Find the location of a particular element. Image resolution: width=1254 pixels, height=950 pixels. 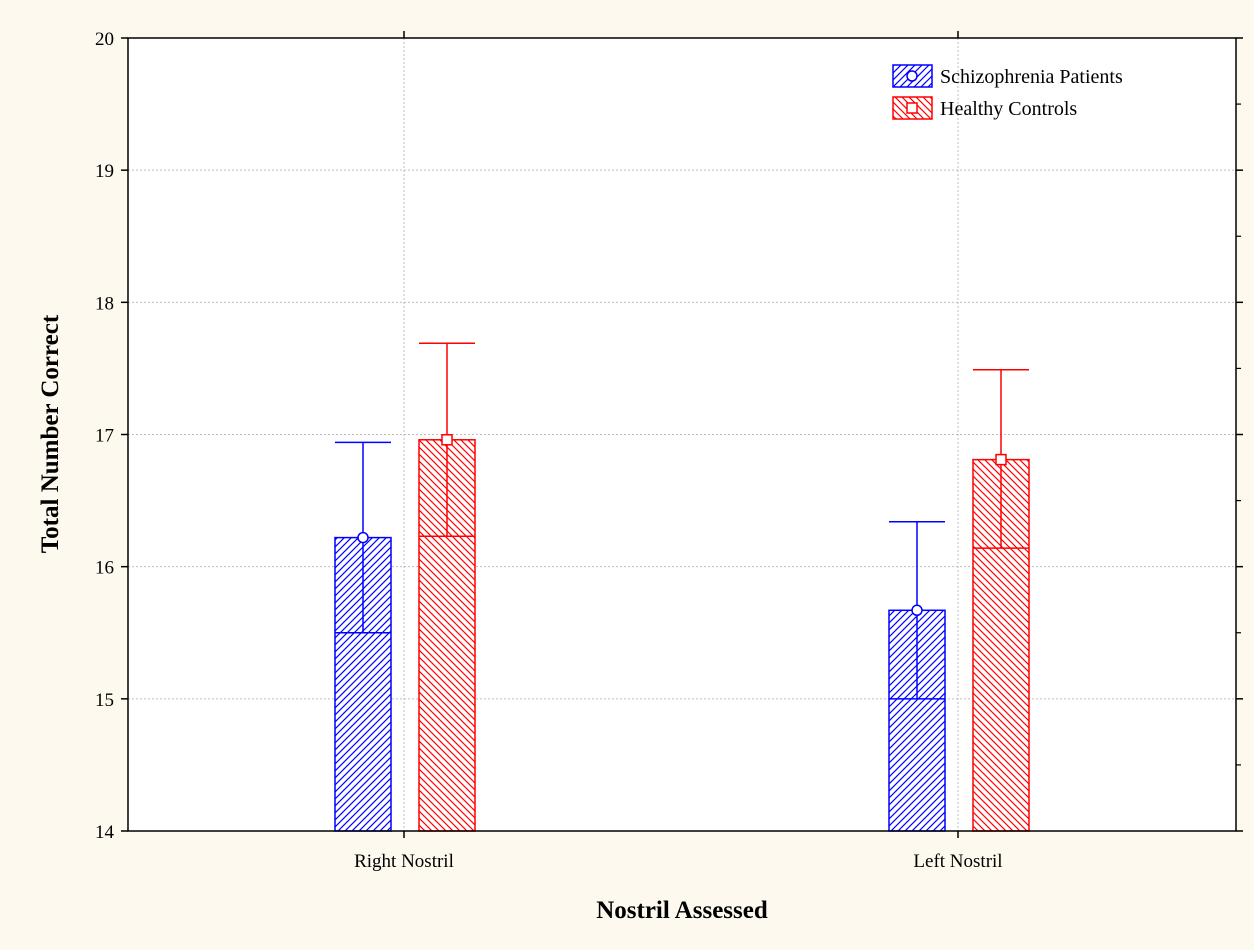

legend-marker-square is located at coordinates (912, 108).